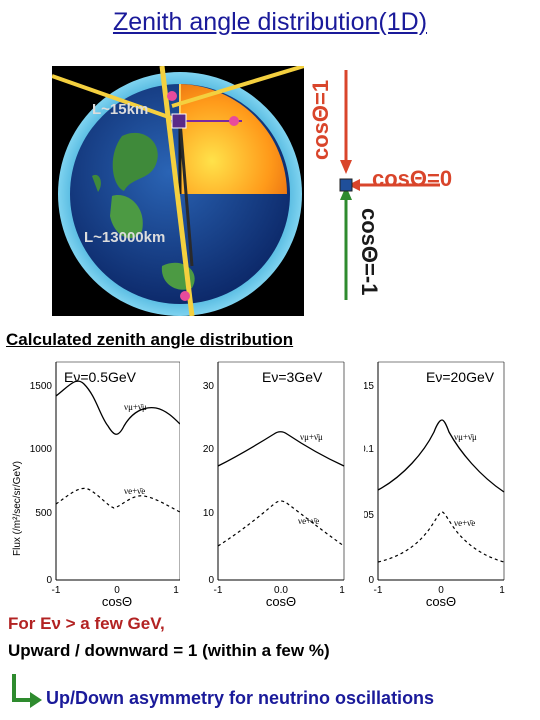 The image size is (540, 720). What do you see at coordinates (346, 167) in the screenshot?
I see `down-arrow-icon` at bounding box center [346, 167].